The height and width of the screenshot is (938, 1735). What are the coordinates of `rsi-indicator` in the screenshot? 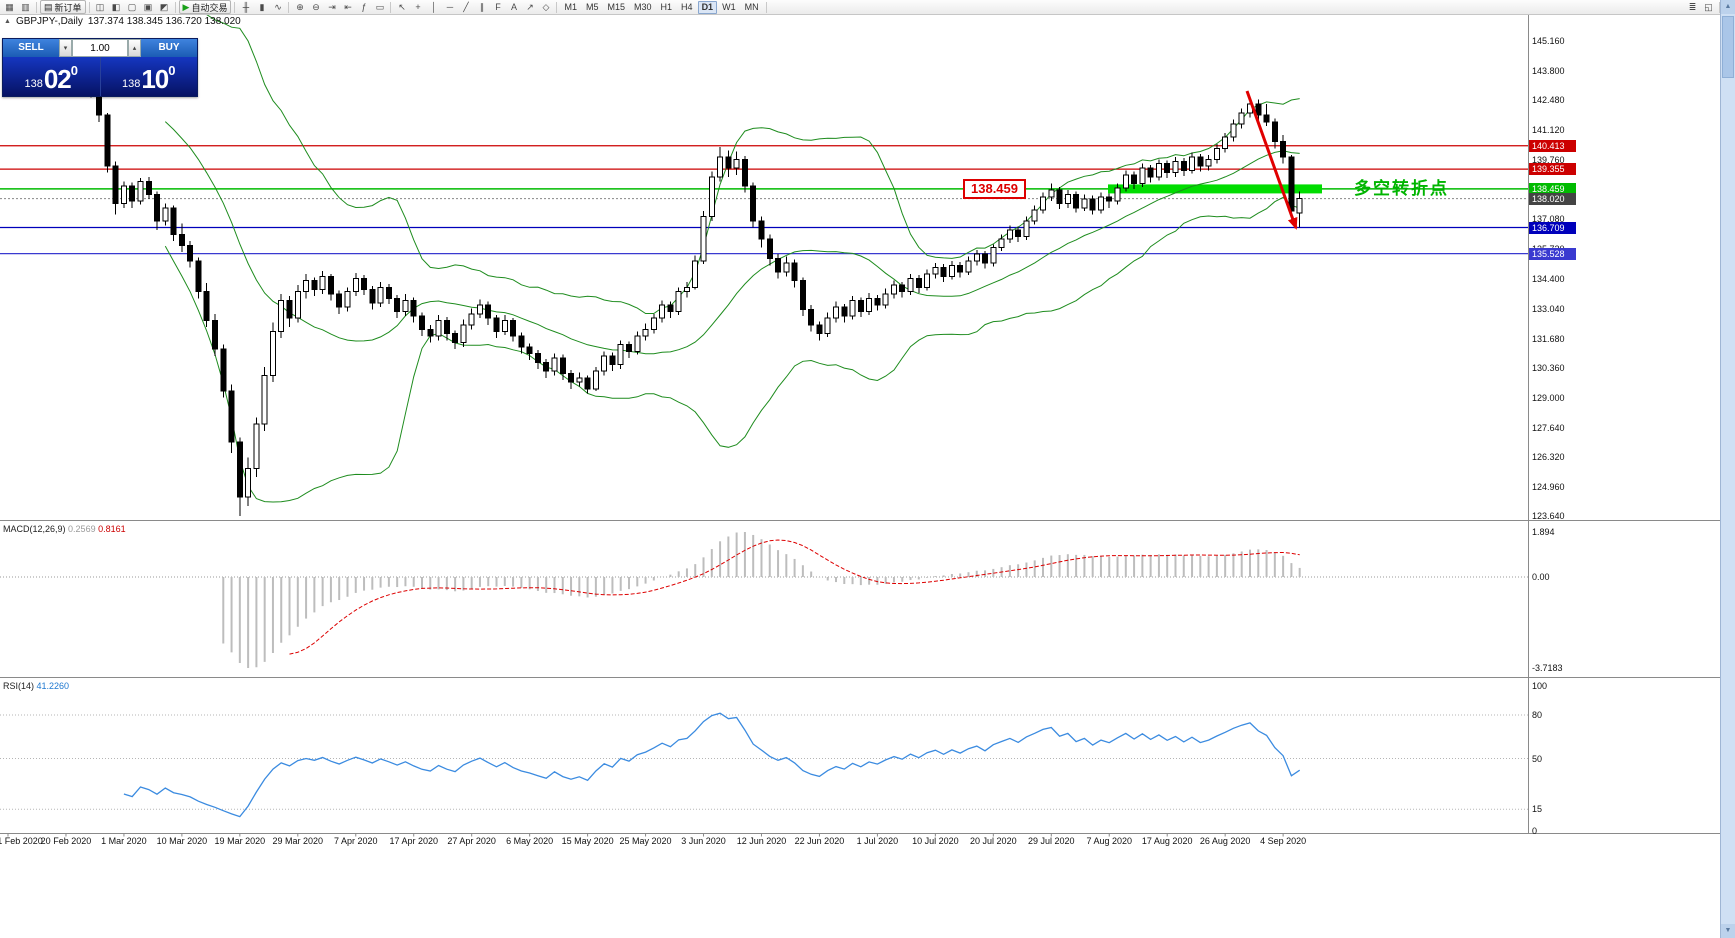 It's located at (764, 765).